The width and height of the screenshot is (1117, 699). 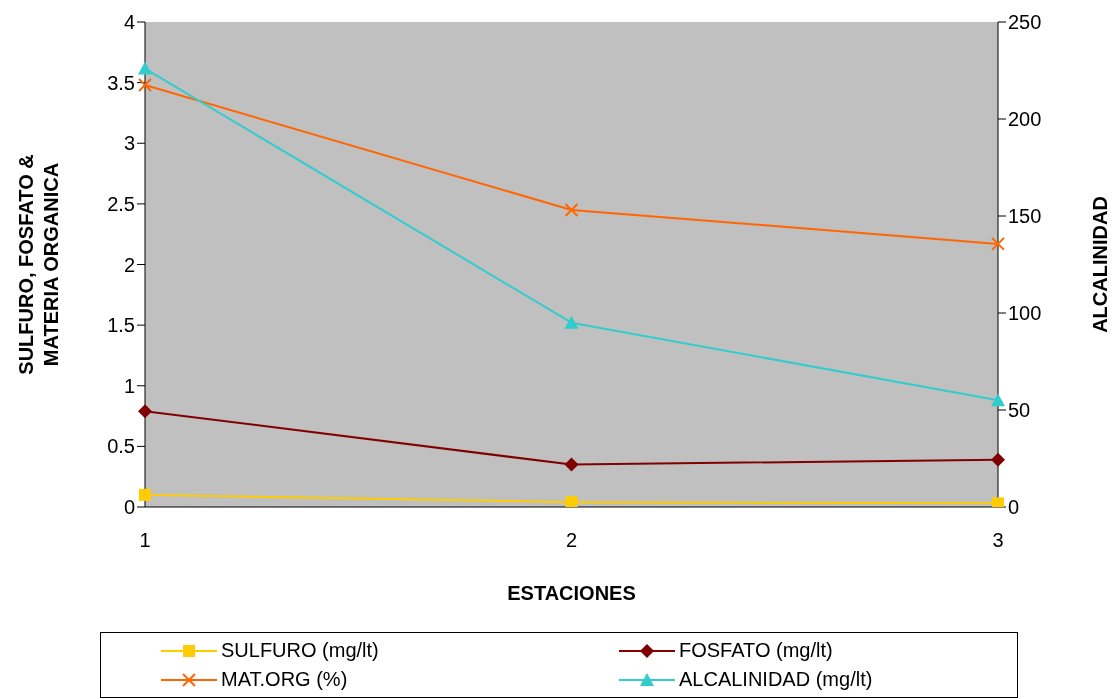 What do you see at coordinates (571, 540) in the screenshot?
I see `x-tick-label: 2` at bounding box center [571, 540].